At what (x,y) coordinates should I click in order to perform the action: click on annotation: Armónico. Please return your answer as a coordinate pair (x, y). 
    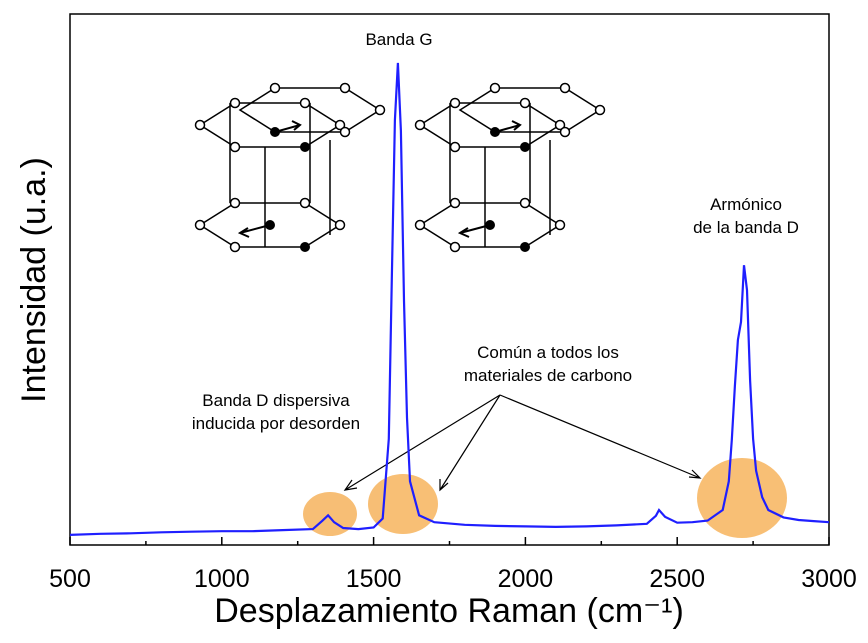
    Looking at the image, I should click on (746, 204).